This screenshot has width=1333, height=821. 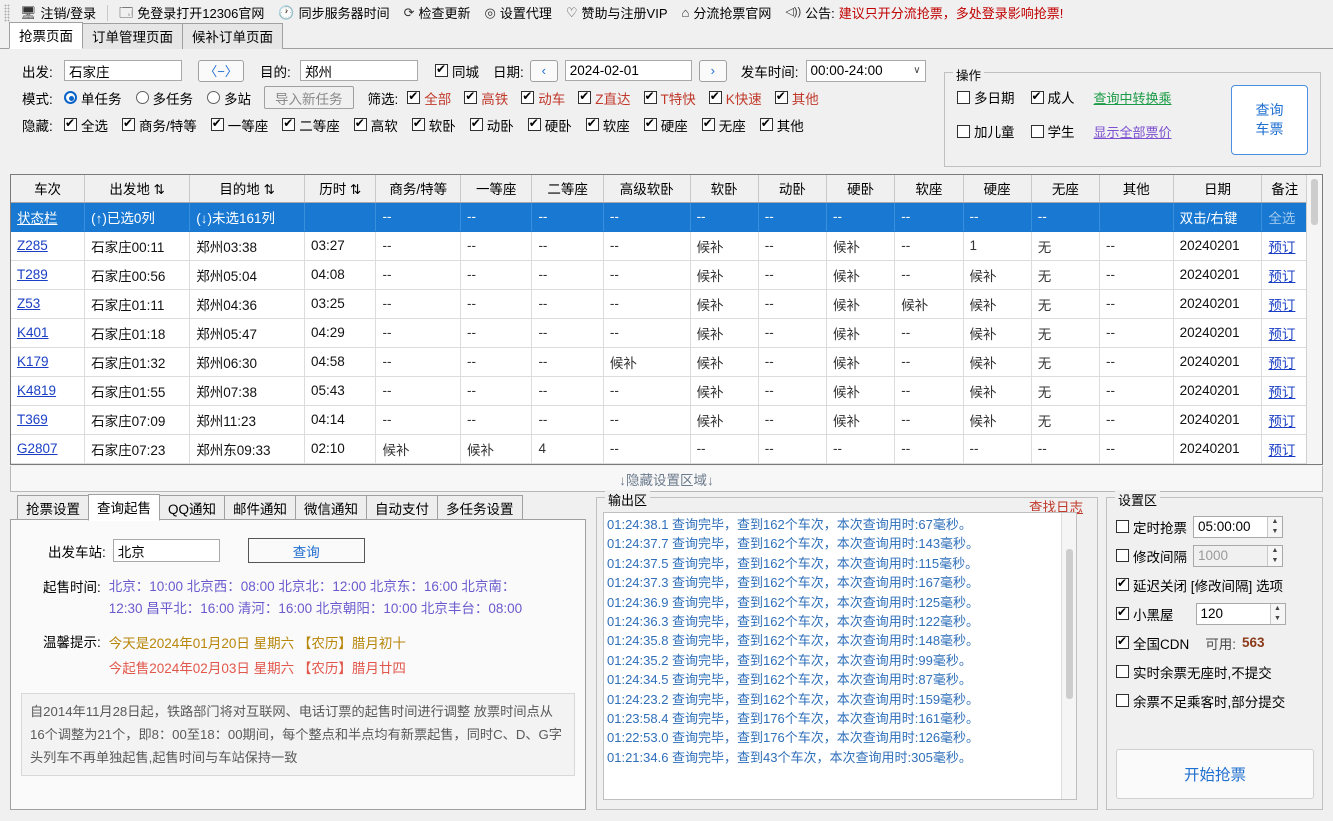 I want to click on find-log-link: 查找日志, so click(x=1056, y=507).